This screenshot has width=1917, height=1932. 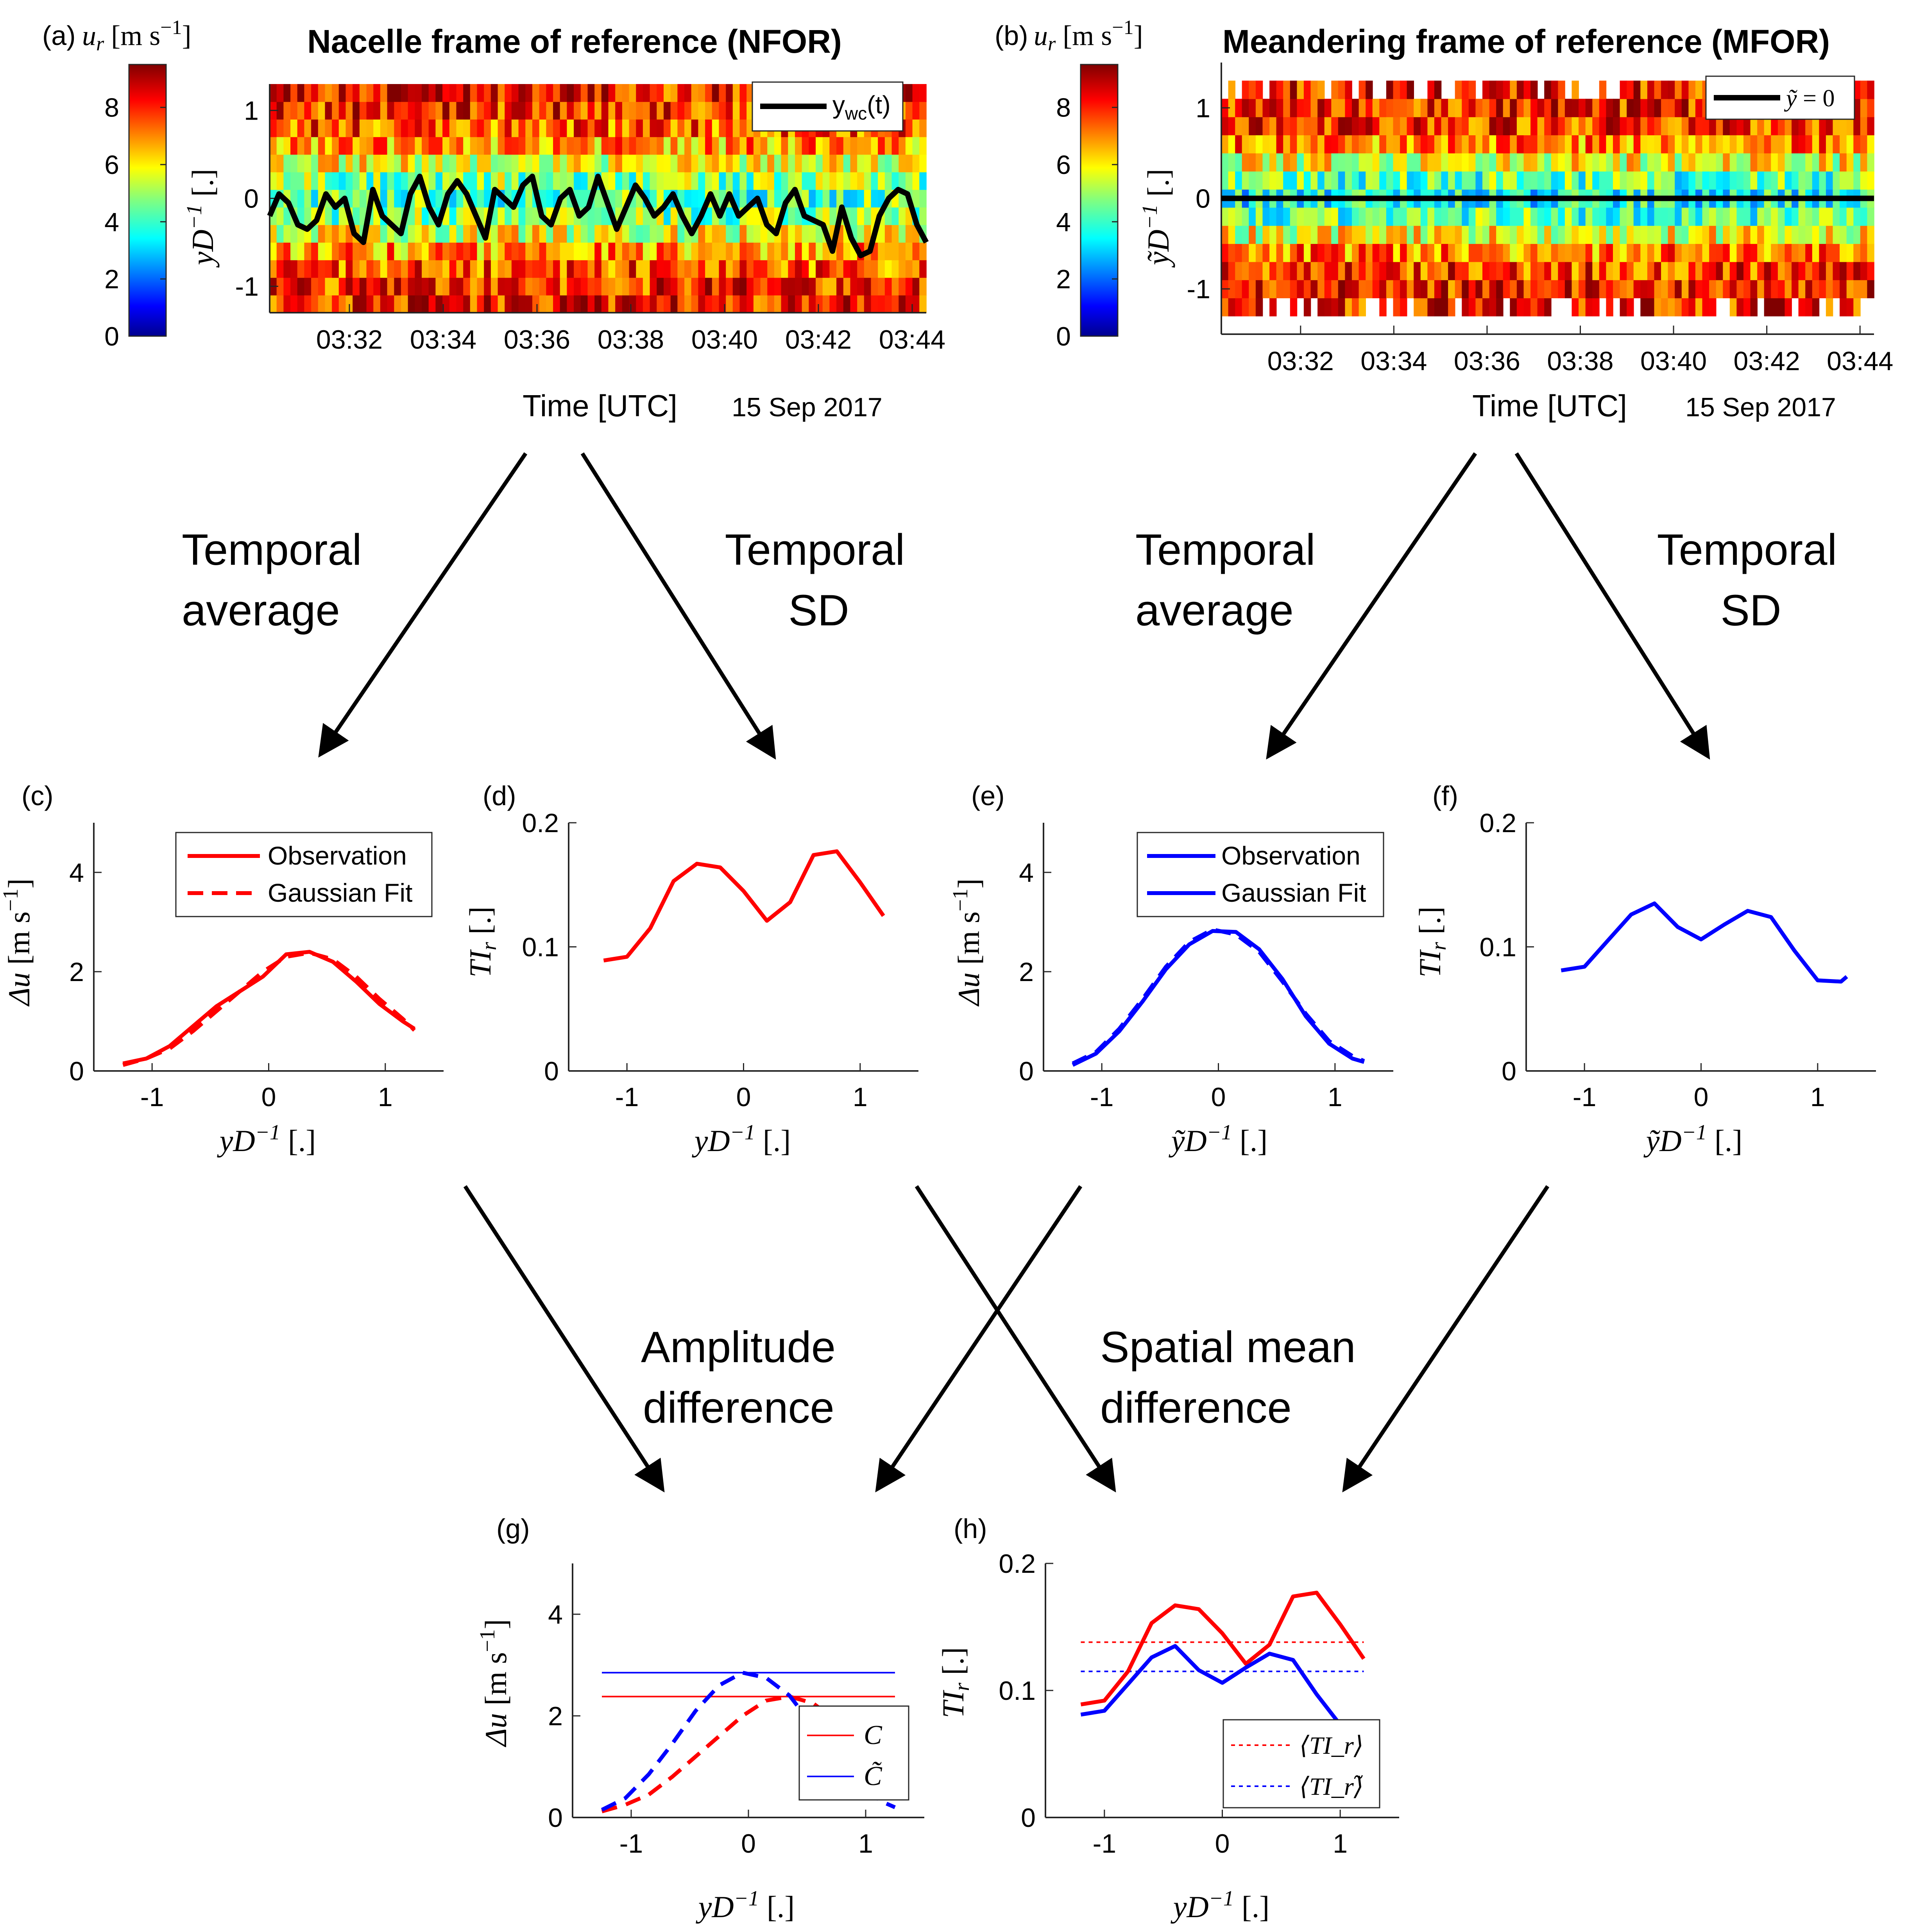 I want to click on x-tick-label: 0, so click(x=268, y=1097).